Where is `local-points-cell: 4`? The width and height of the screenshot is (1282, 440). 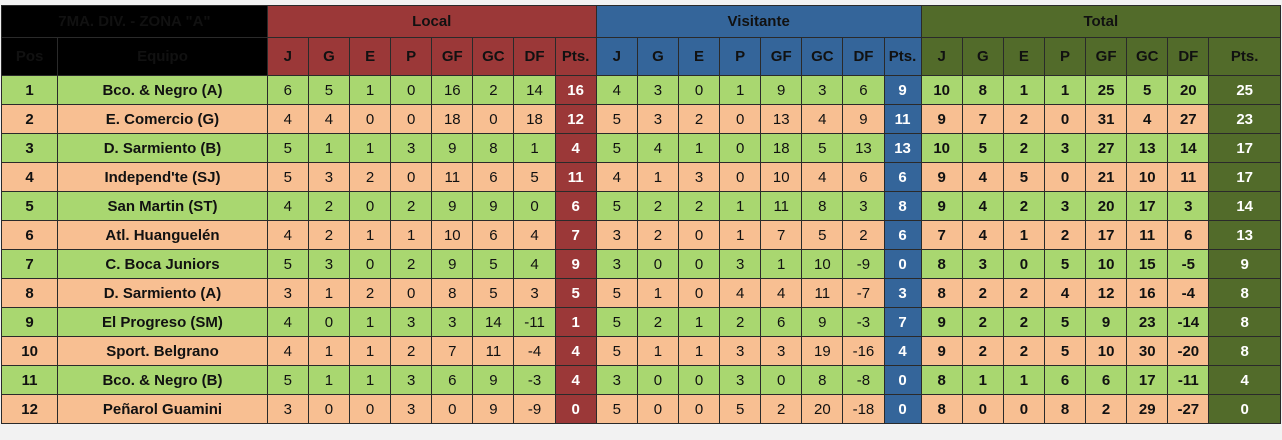 local-points-cell: 4 is located at coordinates (575, 148).